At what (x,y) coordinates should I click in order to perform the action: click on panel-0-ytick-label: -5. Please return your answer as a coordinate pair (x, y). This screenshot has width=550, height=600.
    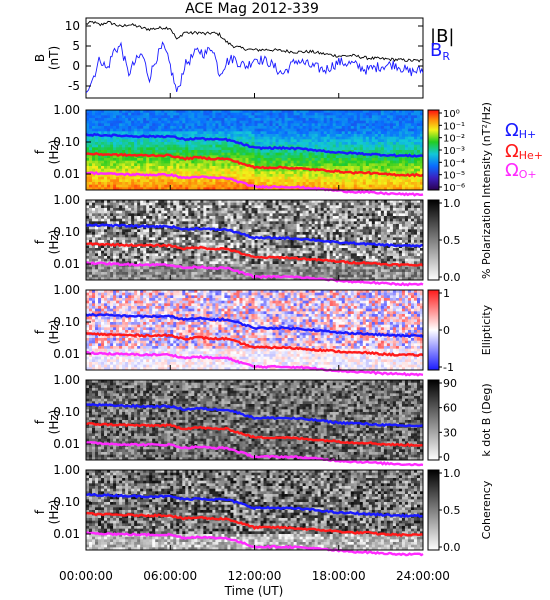
    Looking at the image, I should click on (74, 86).